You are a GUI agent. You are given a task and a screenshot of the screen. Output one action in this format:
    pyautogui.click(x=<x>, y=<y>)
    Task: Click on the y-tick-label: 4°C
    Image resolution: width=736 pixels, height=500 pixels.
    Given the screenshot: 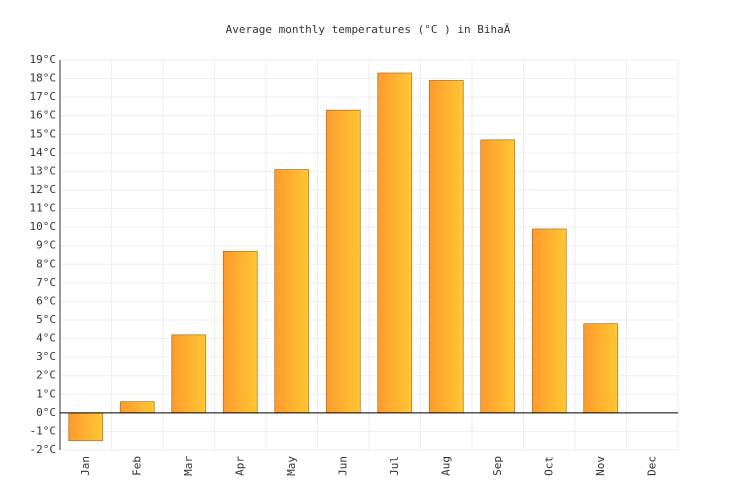 What is the action you would take?
    pyautogui.click(x=46, y=338)
    